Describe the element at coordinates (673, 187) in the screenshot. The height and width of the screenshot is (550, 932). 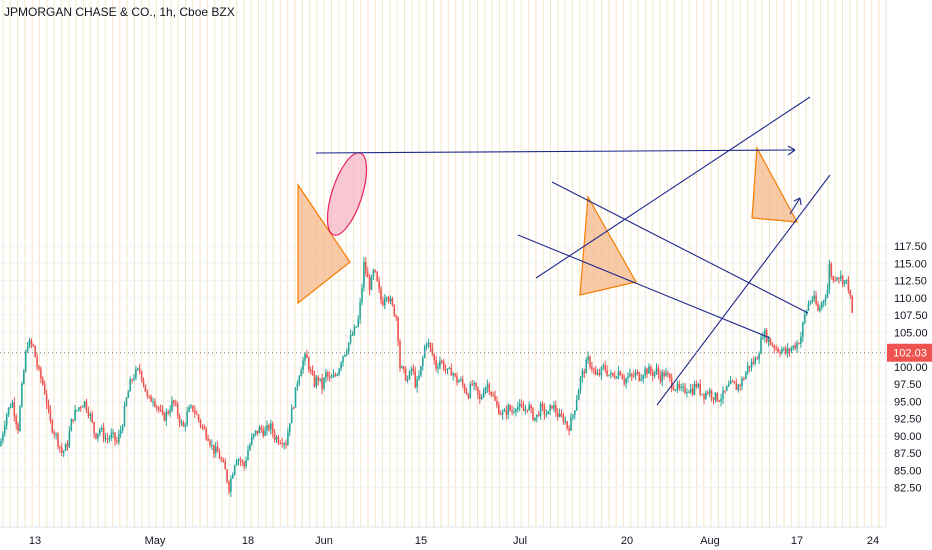
I see `rising-wedge-upper-line` at that location.